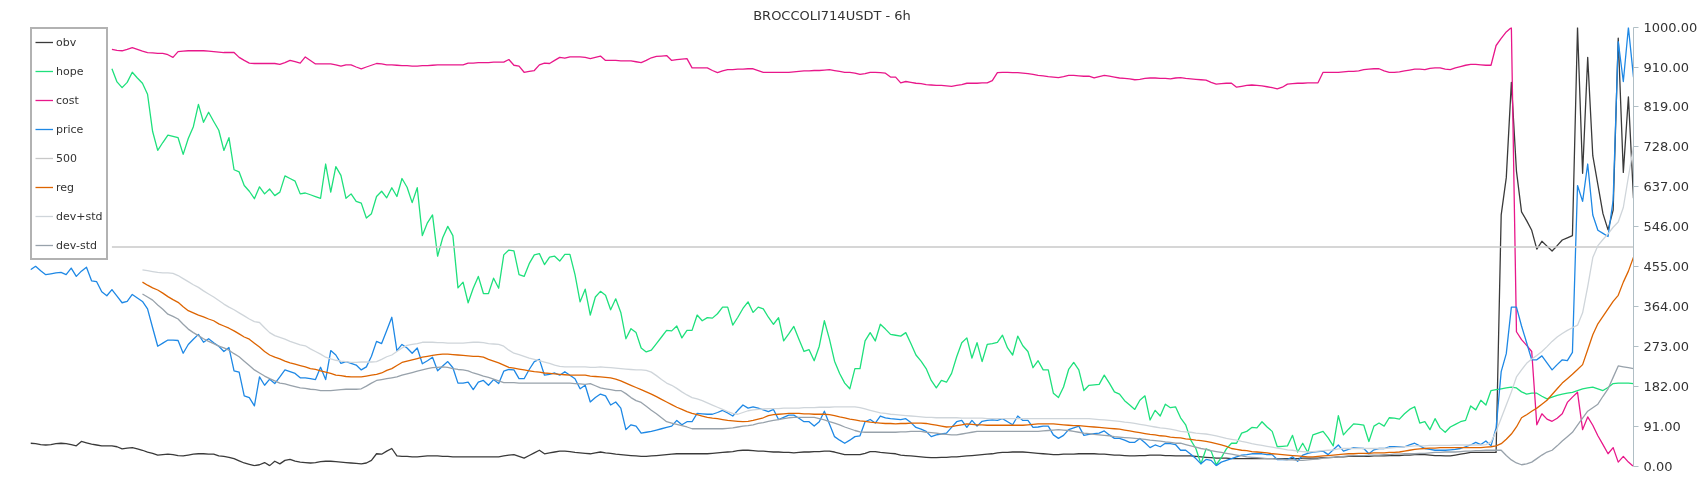 Image resolution: width=1700 pixels, height=500 pixels. Describe the element at coordinates (70, 71) in the screenshot. I see `legend-label: hope` at that location.